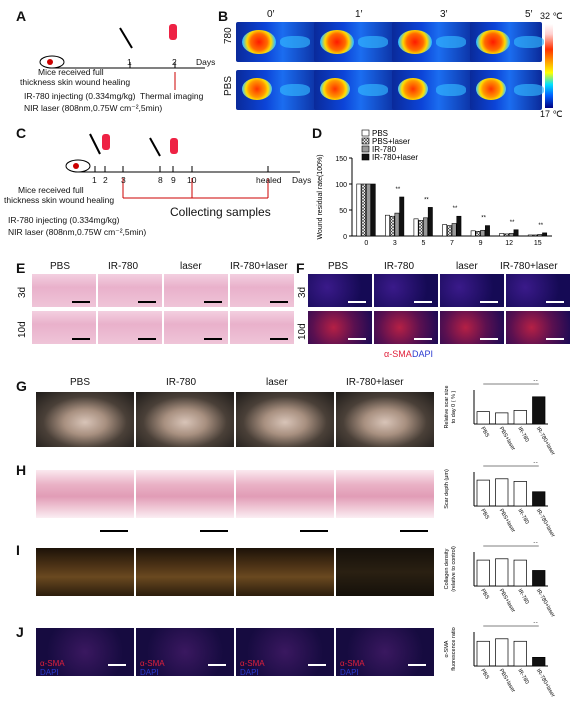 The height and width of the screenshot is (711, 574). Describe the element at coordinates (507, 681) in the screenshot. I see `x-tick-label: PBS+laser` at that location.